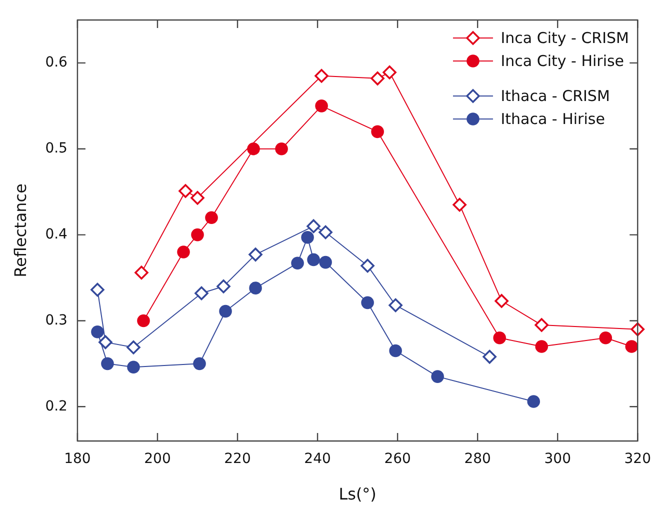  What do you see at coordinates (552, 119) in the screenshot?
I see `legend-label: Ithaca - Hirise` at bounding box center [552, 119].